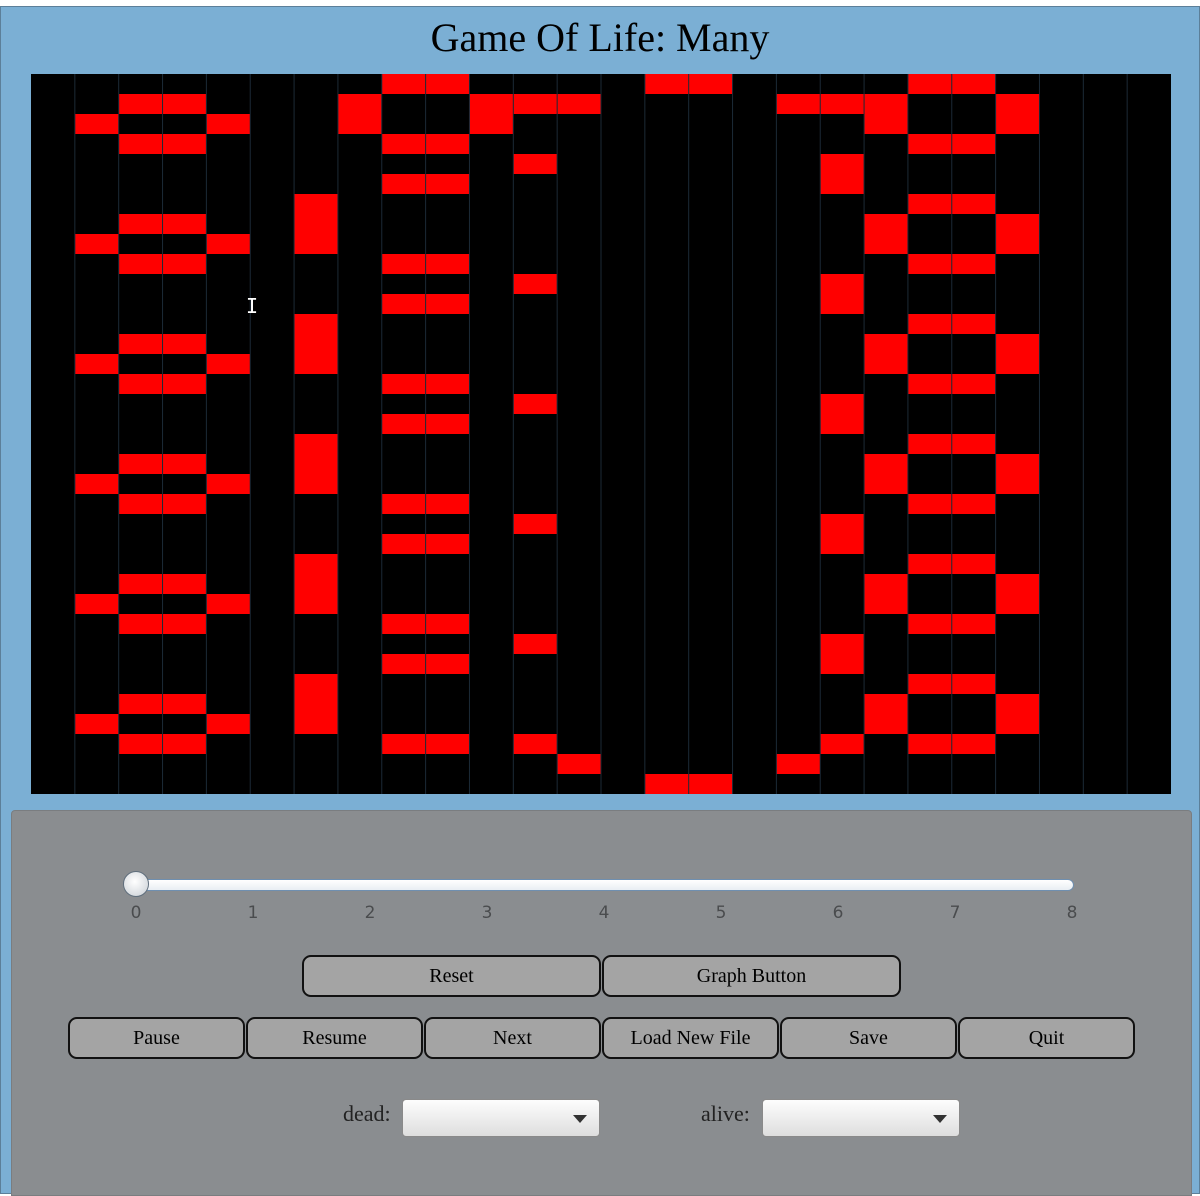  What do you see at coordinates (156, 1038) in the screenshot?
I see `pause-button: Pause` at bounding box center [156, 1038].